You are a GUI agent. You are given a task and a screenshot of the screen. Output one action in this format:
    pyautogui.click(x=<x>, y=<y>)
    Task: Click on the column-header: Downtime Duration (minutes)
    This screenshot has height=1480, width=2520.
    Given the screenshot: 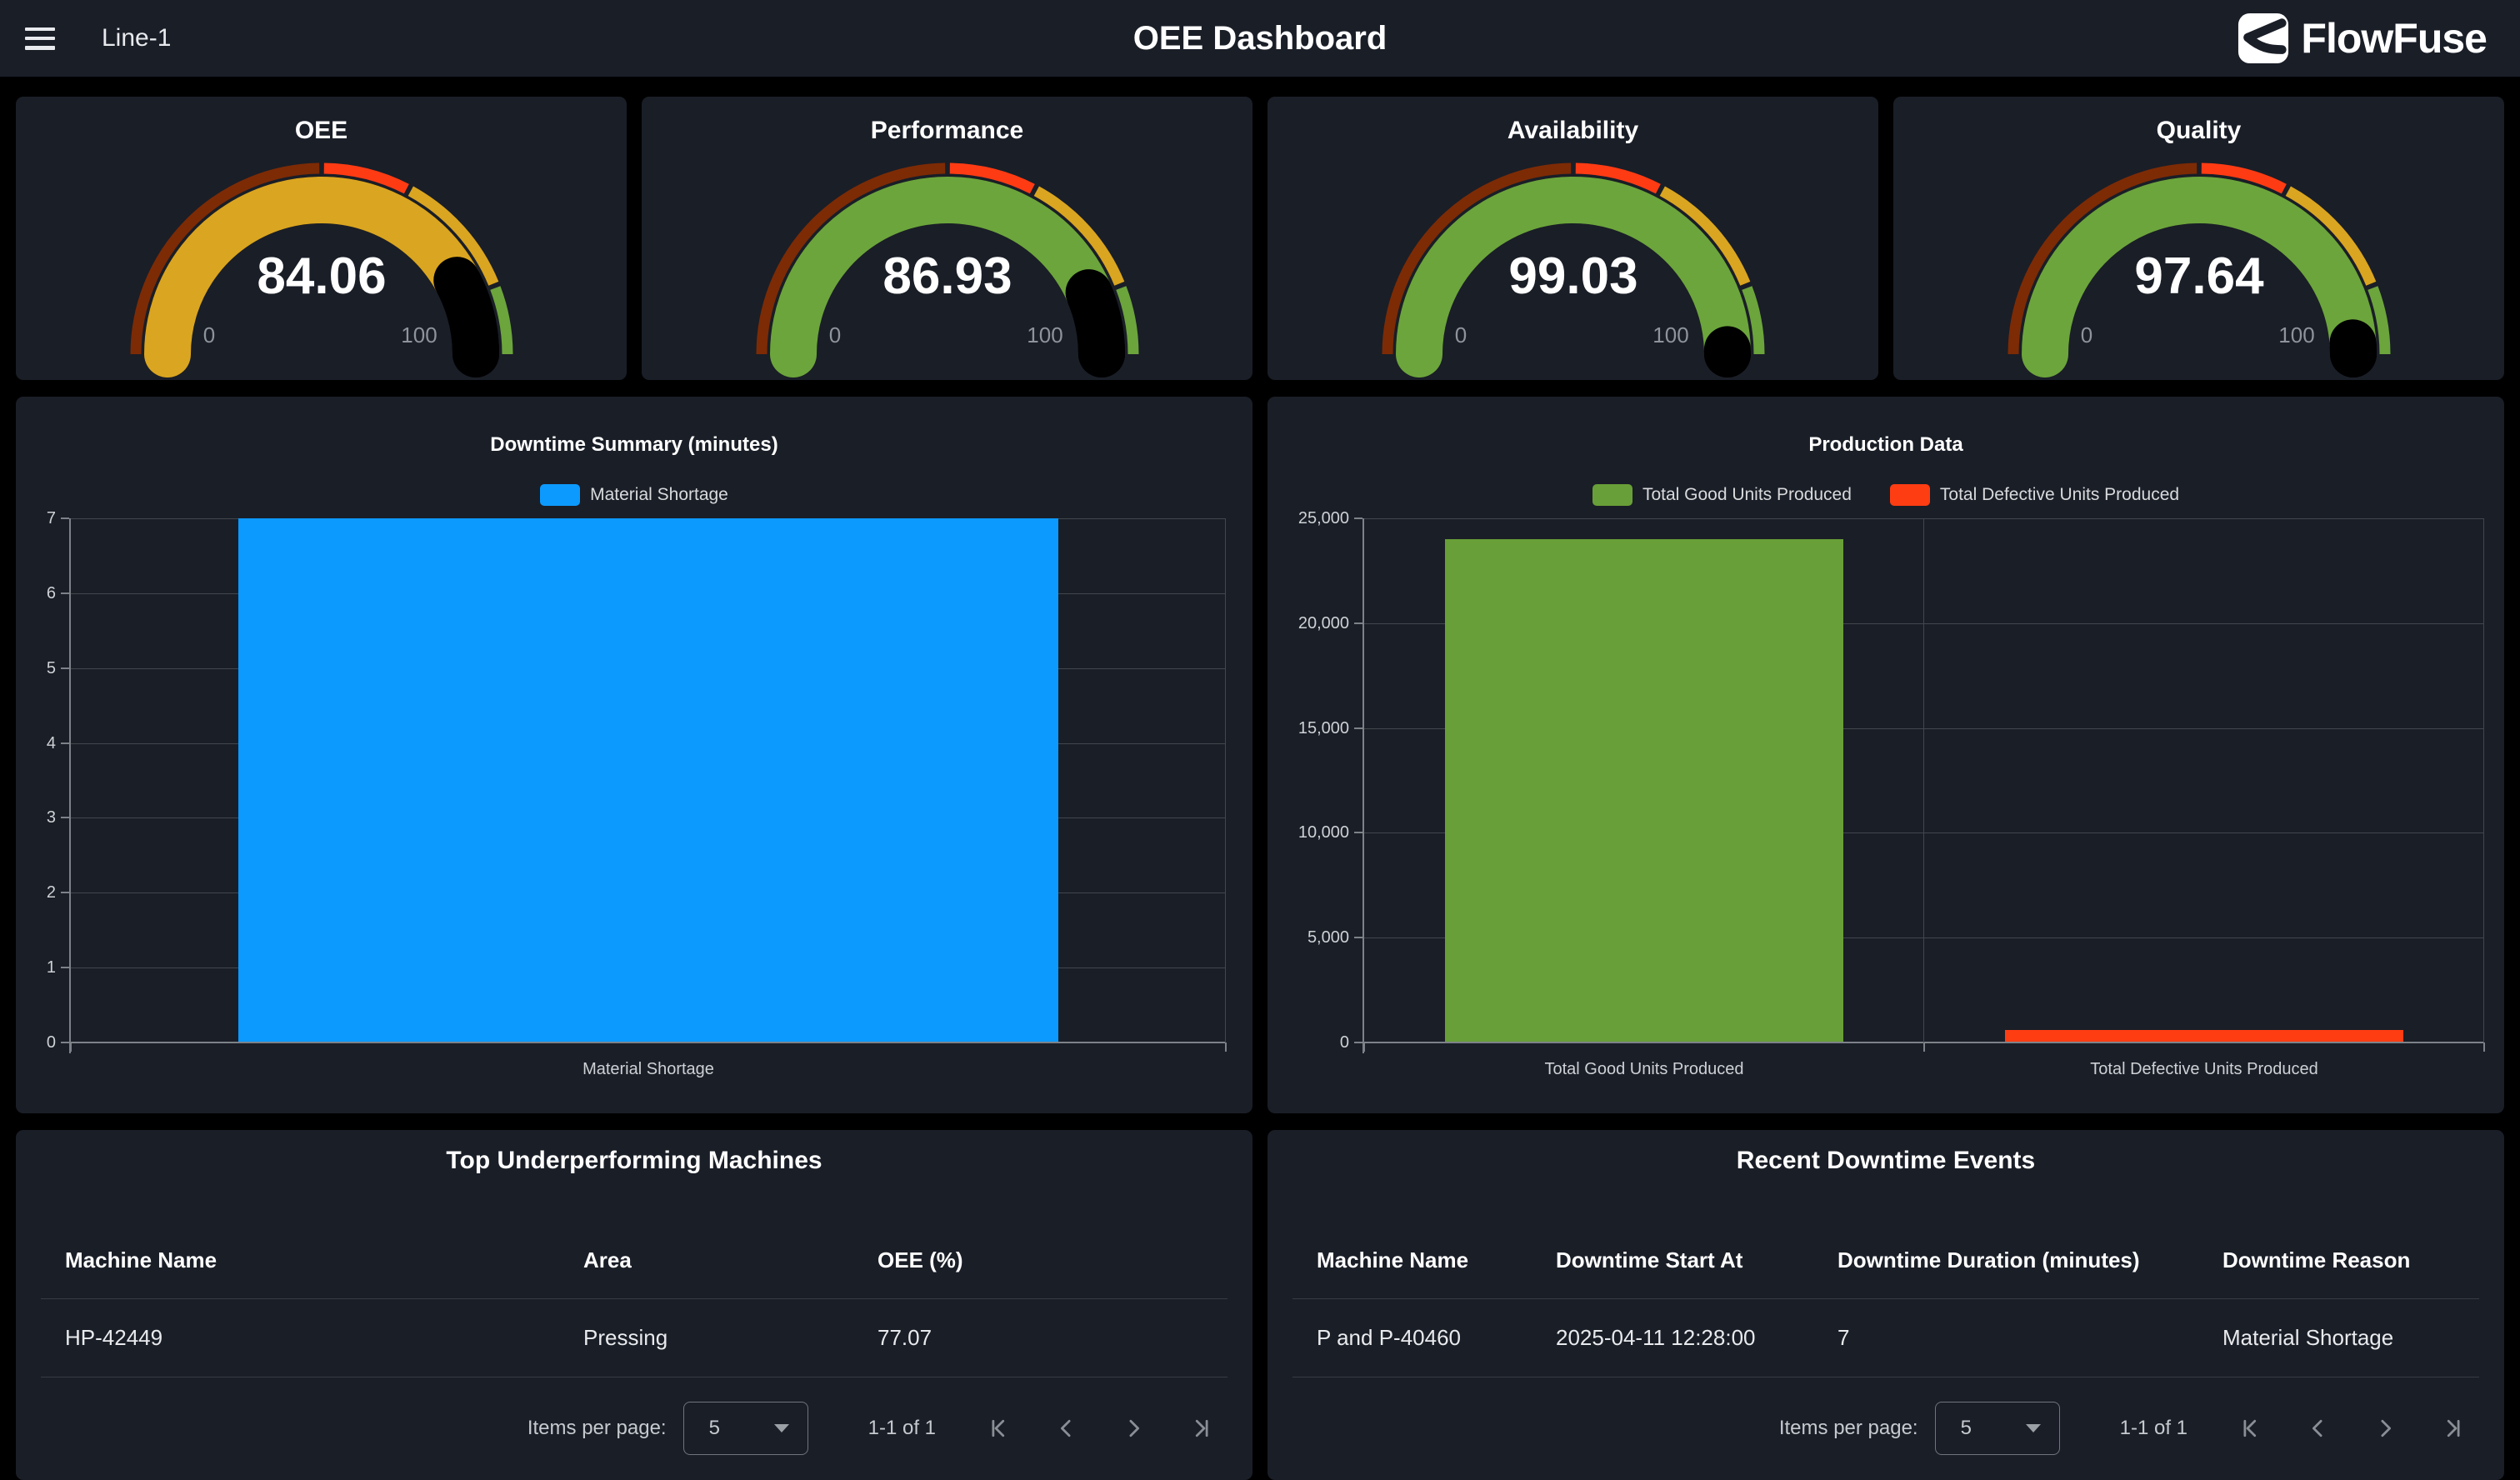 What is the action you would take?
    pyautogui.click(x=2021, y=1260)
    